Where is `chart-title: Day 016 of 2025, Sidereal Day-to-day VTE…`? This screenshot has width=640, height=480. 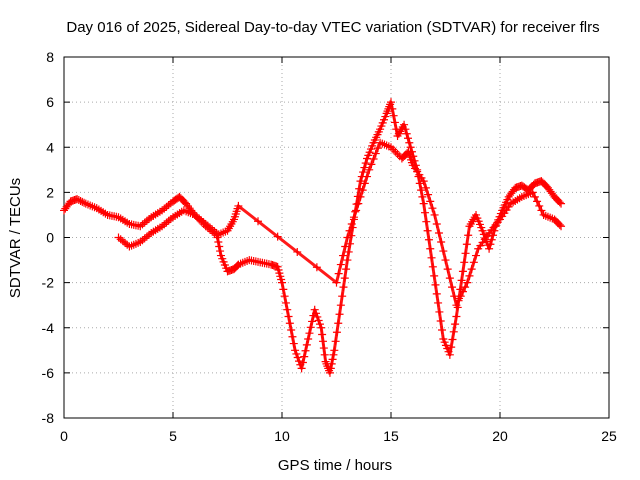
chart-title: Day 016 of 2025, Sidereal Day-to-day VTE… is located at coordinates (332, 27).